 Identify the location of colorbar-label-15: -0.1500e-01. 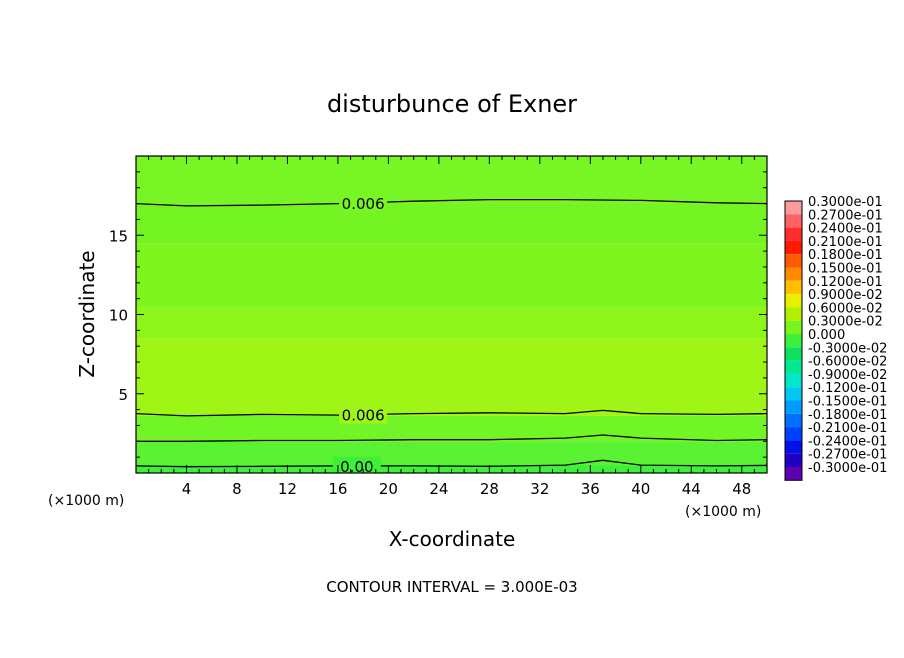
(847, 402).